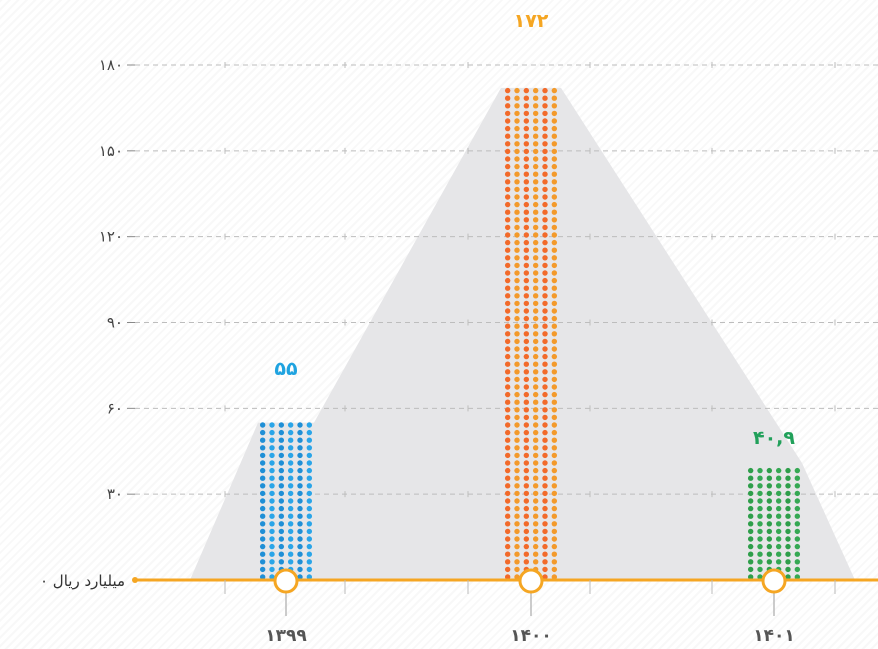 The image size is (878, 649). I want to click on x-category-label: ۱۳۹۹, so click(286, 636).